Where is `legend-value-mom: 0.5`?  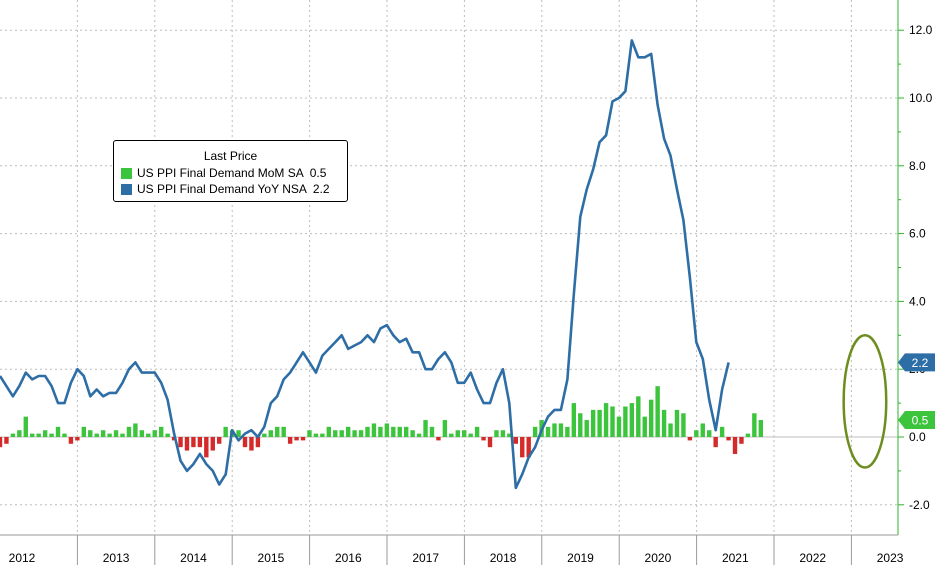
legend-value-mom: 0.5 is located at coordinates (318, 173).